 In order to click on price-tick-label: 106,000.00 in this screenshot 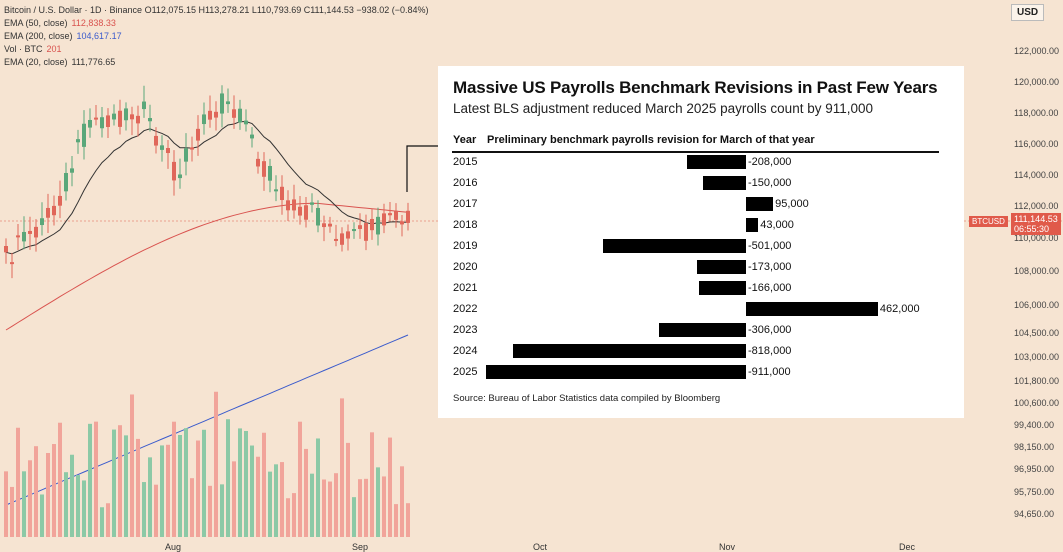, I will do `click(1037, 305)`.